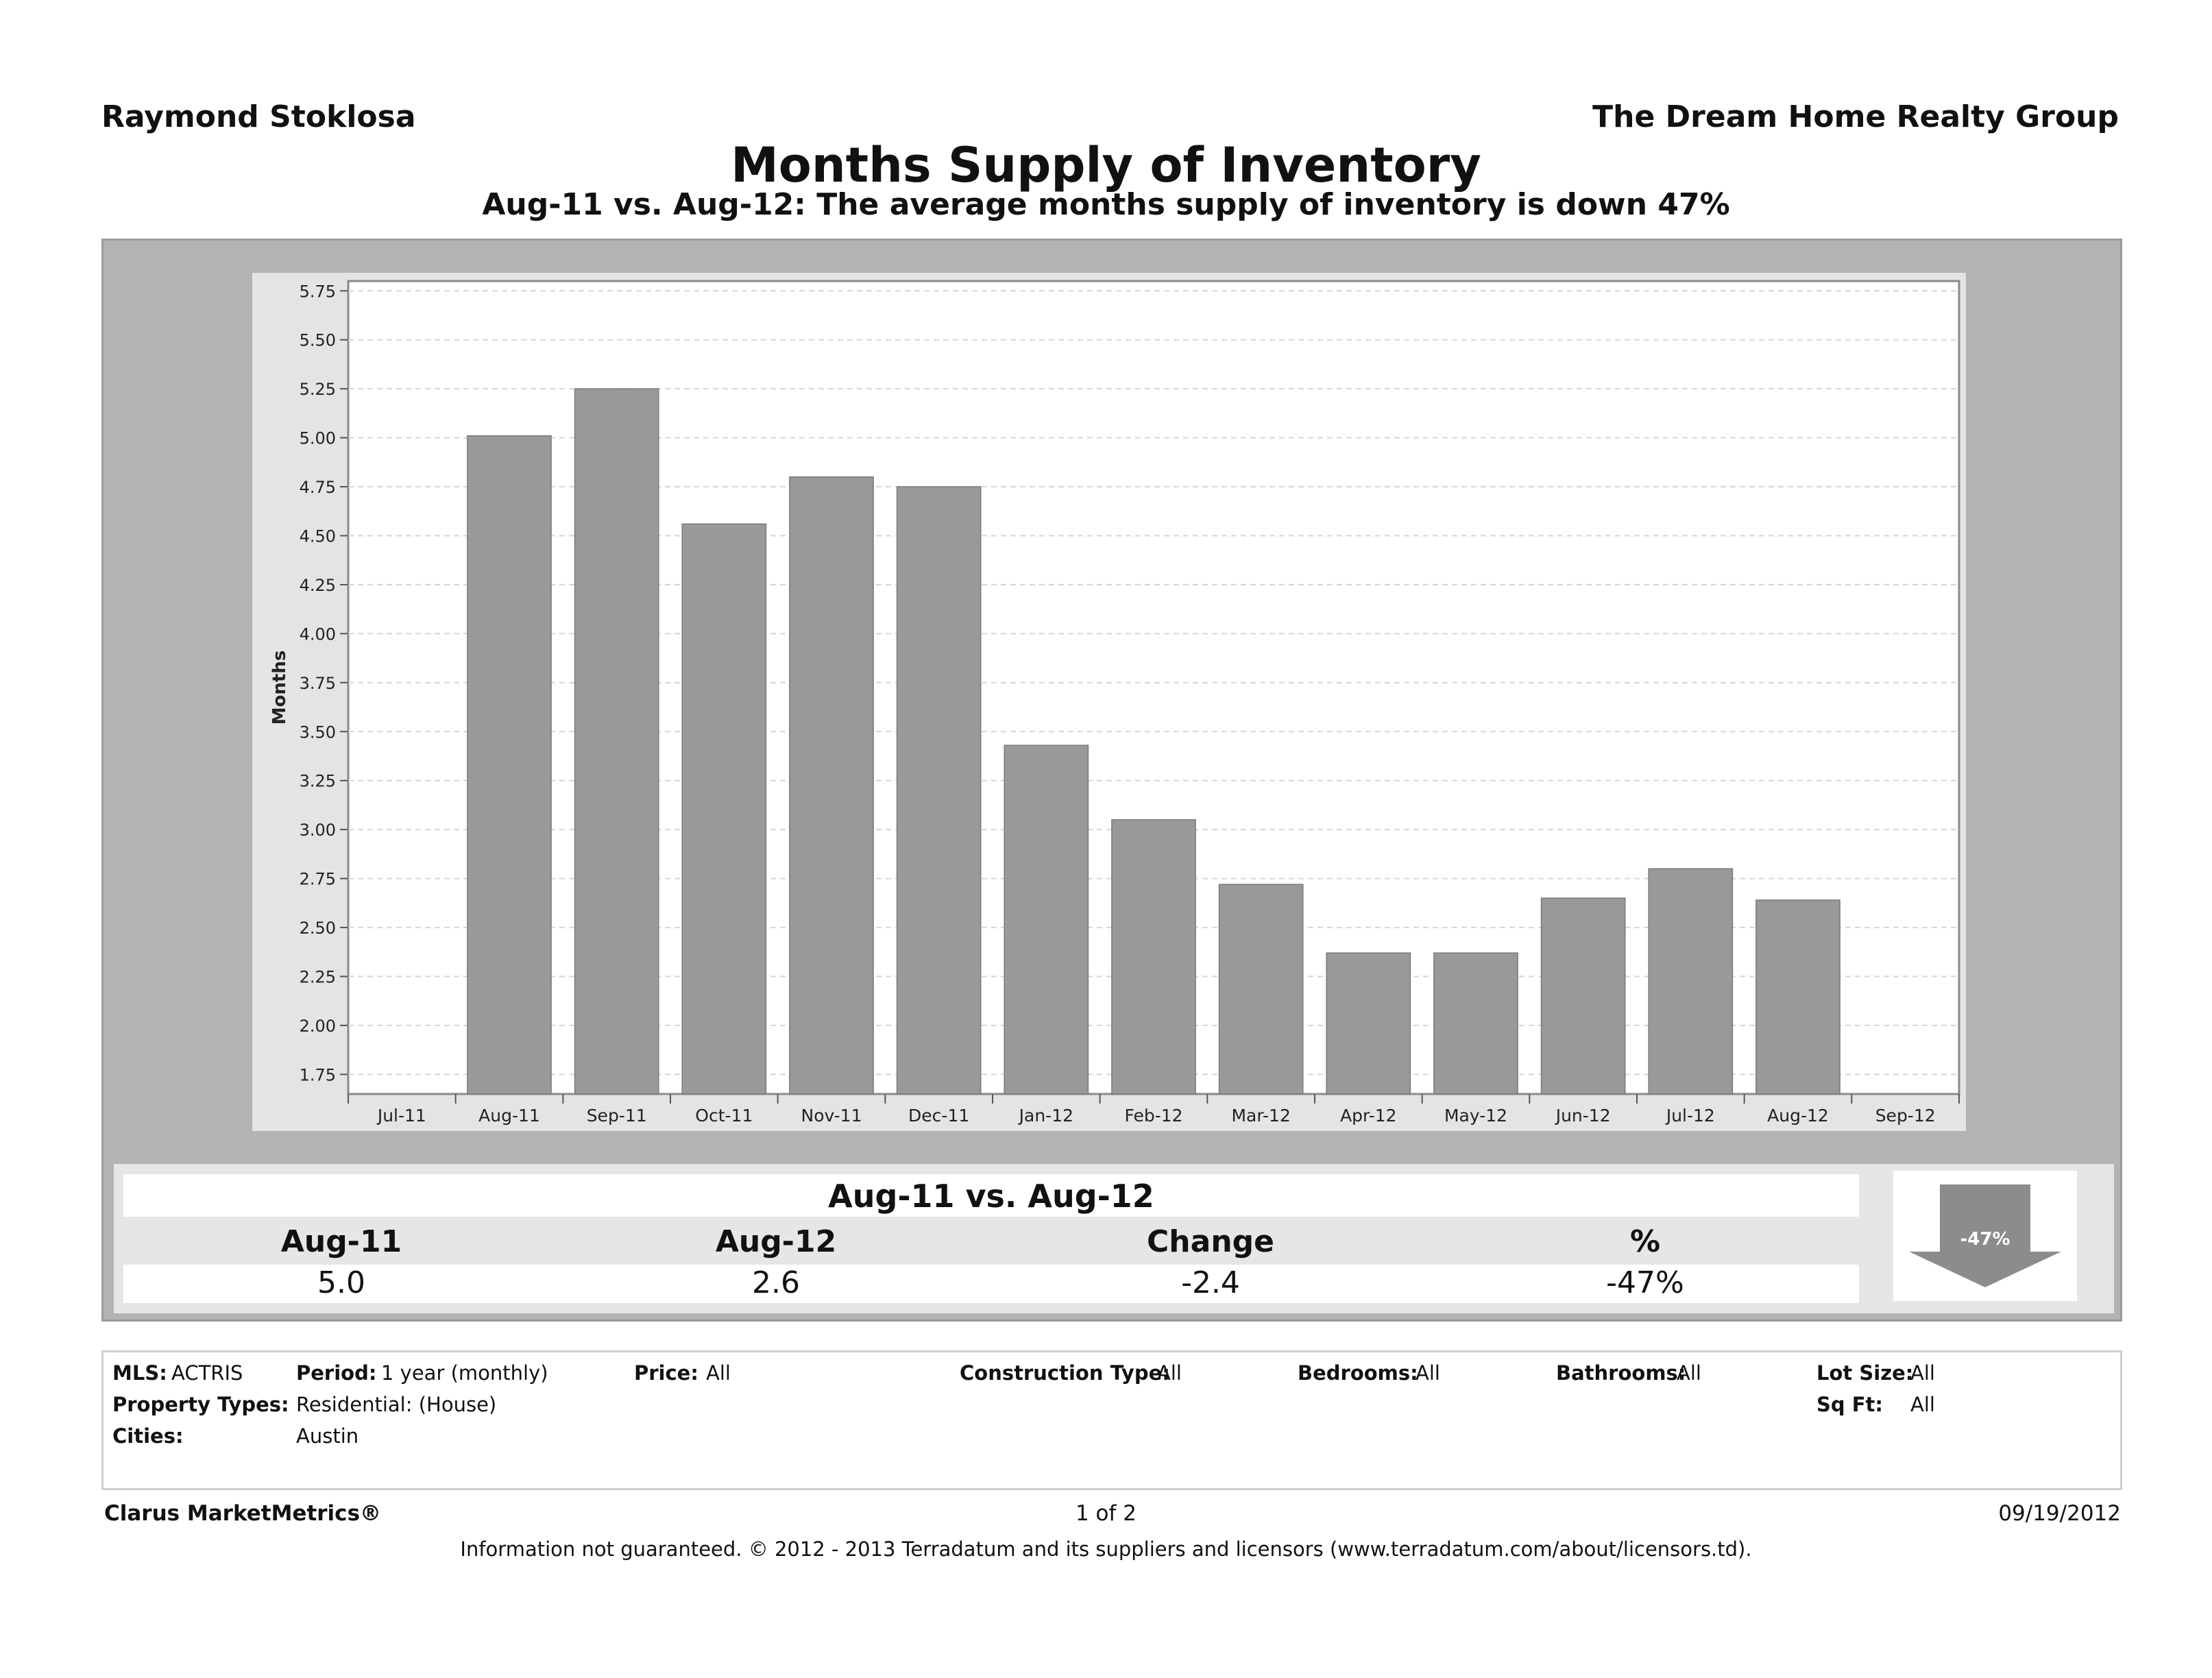 This screenshot has width=2212, height=1678. I want to click on summary-header-change: Change, so click(1211, 1241).